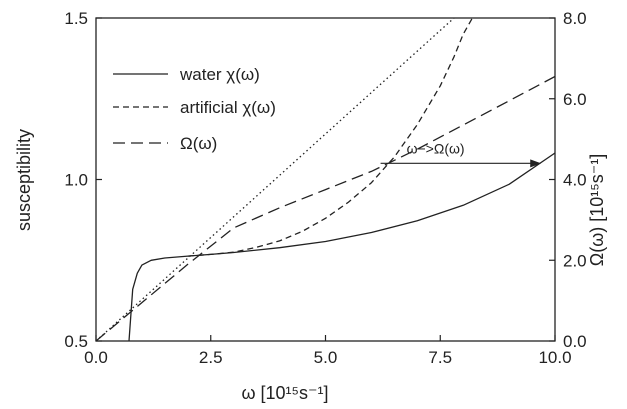  I want to click on annotation-arrowhead, so click(536, 163).